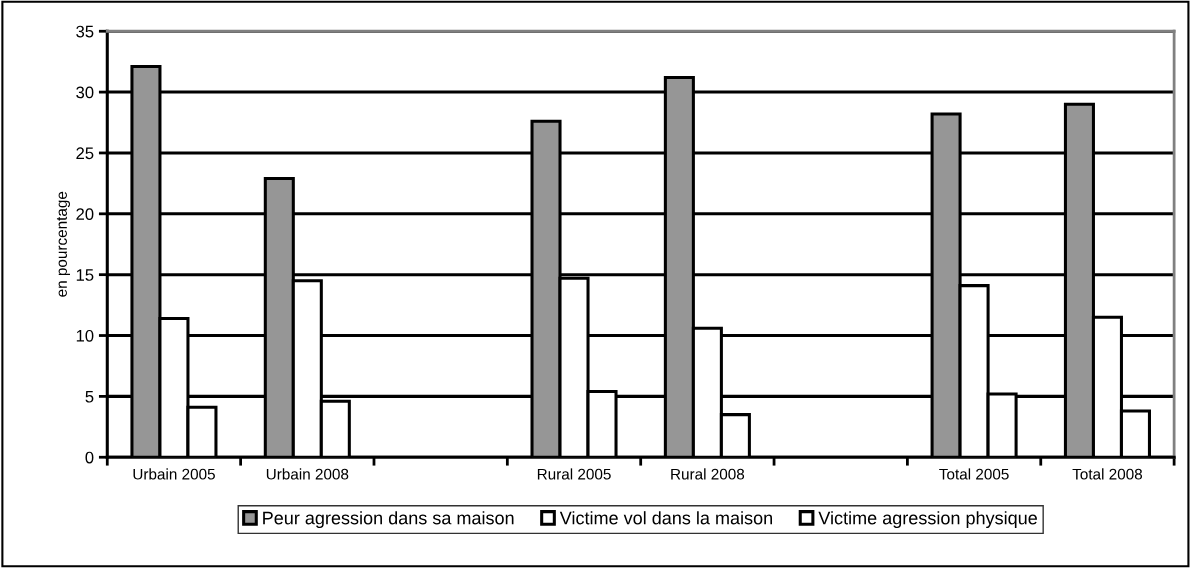 Image resolution: width=1192 pixels, height=568 pixels. What do you see at coordinates (974, 474) in the screenshot?
I see `x-tick-label: Total 2005` at bounding box center [974, 474].